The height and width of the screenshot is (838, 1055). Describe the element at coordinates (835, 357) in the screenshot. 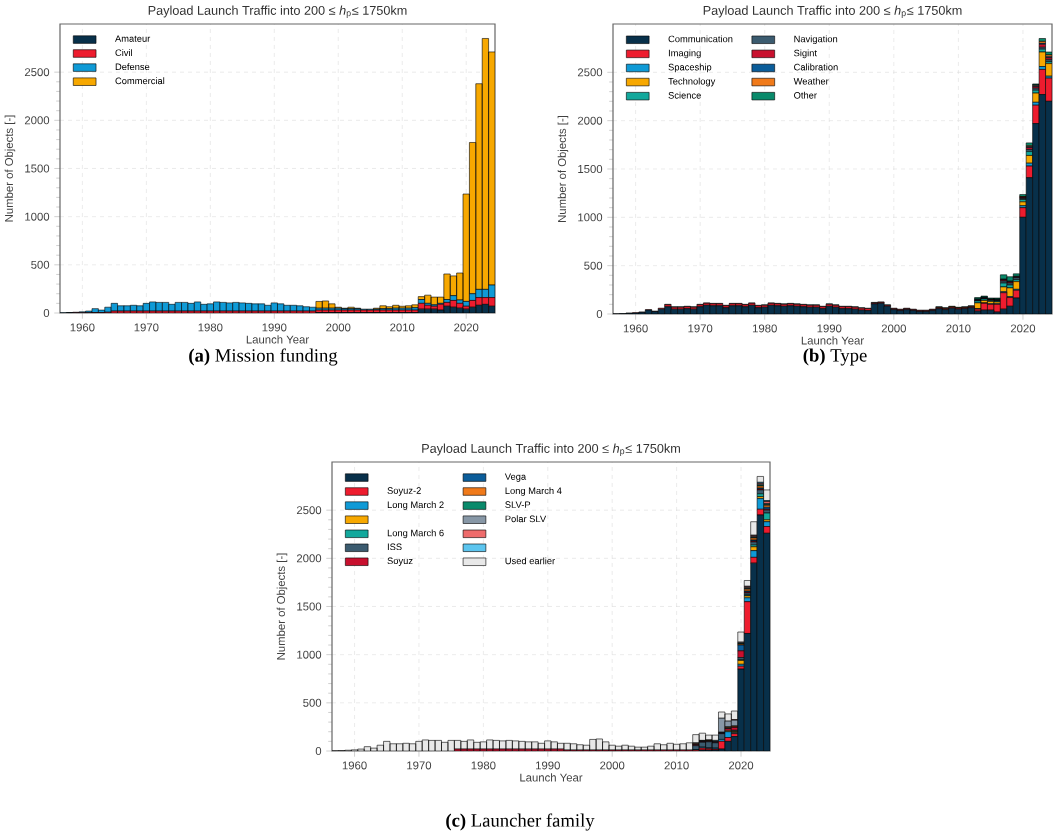

I see `text: (b) Type` at that location.